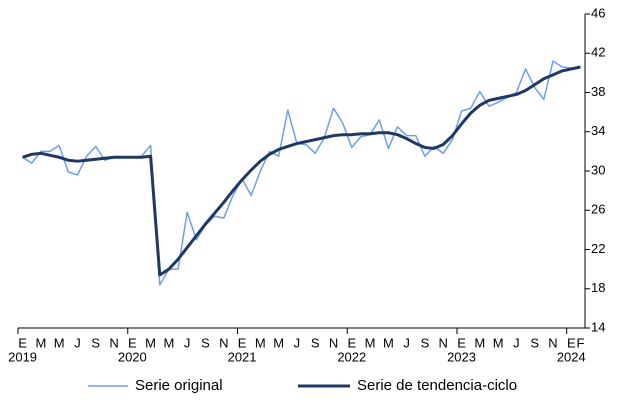 The height and width of the screenshot is (403, 620). I want to click on x-tick-label: F, so click(580, 342).